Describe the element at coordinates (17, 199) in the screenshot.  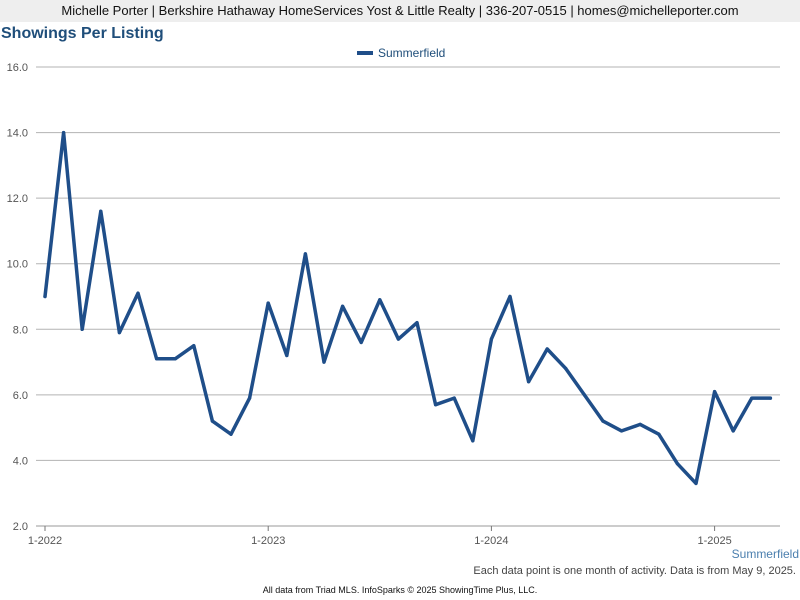
I see `y-tick-label: 12.0` at that location.